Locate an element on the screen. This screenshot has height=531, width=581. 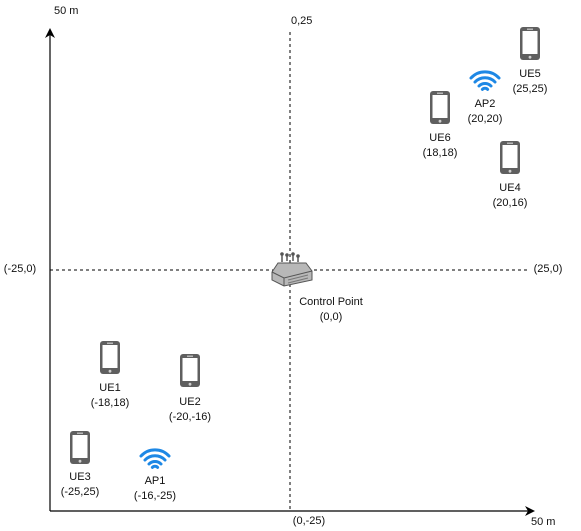
device-coords-ap2: (20,20) is located at coordinates (485, 119).